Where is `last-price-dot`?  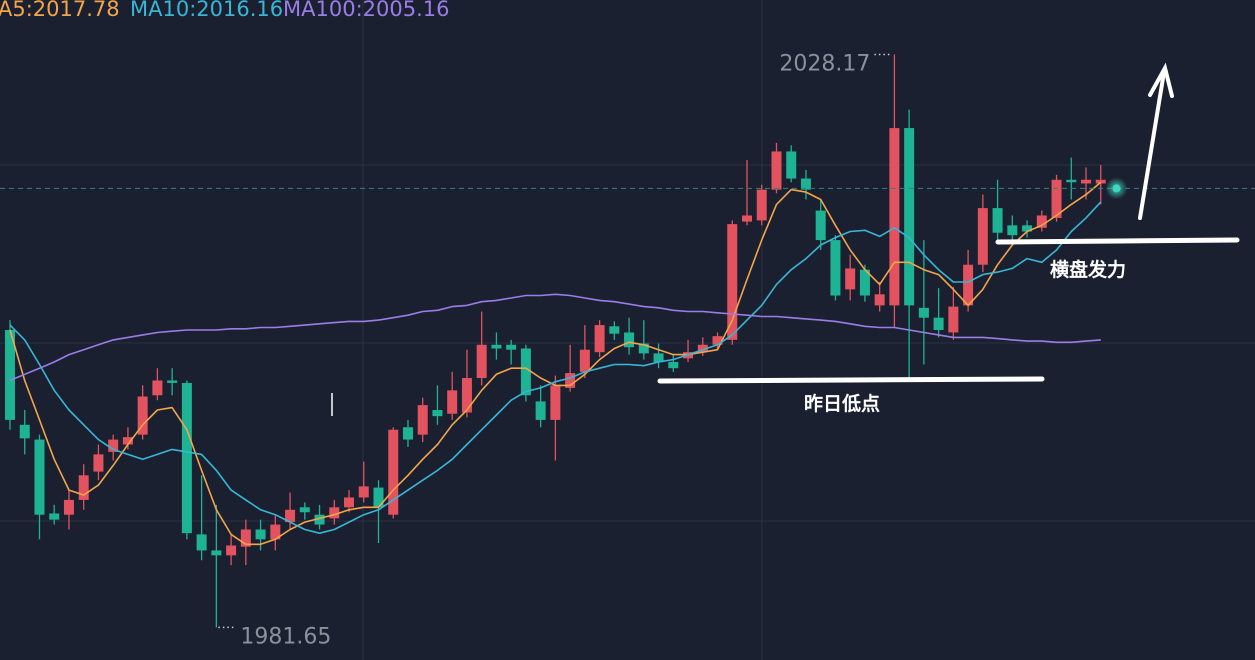
last-price-dot is located at coordinates (1116, 188).